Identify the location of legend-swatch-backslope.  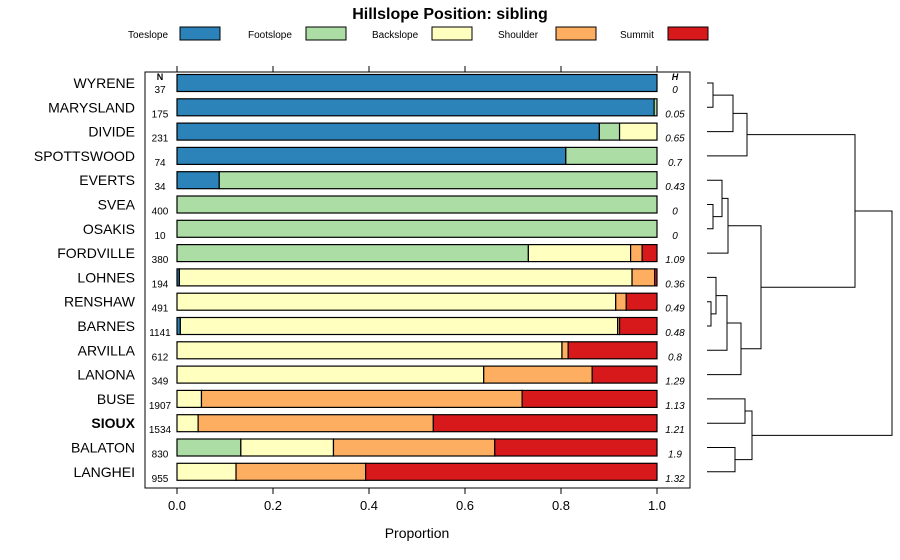
(452, 33).